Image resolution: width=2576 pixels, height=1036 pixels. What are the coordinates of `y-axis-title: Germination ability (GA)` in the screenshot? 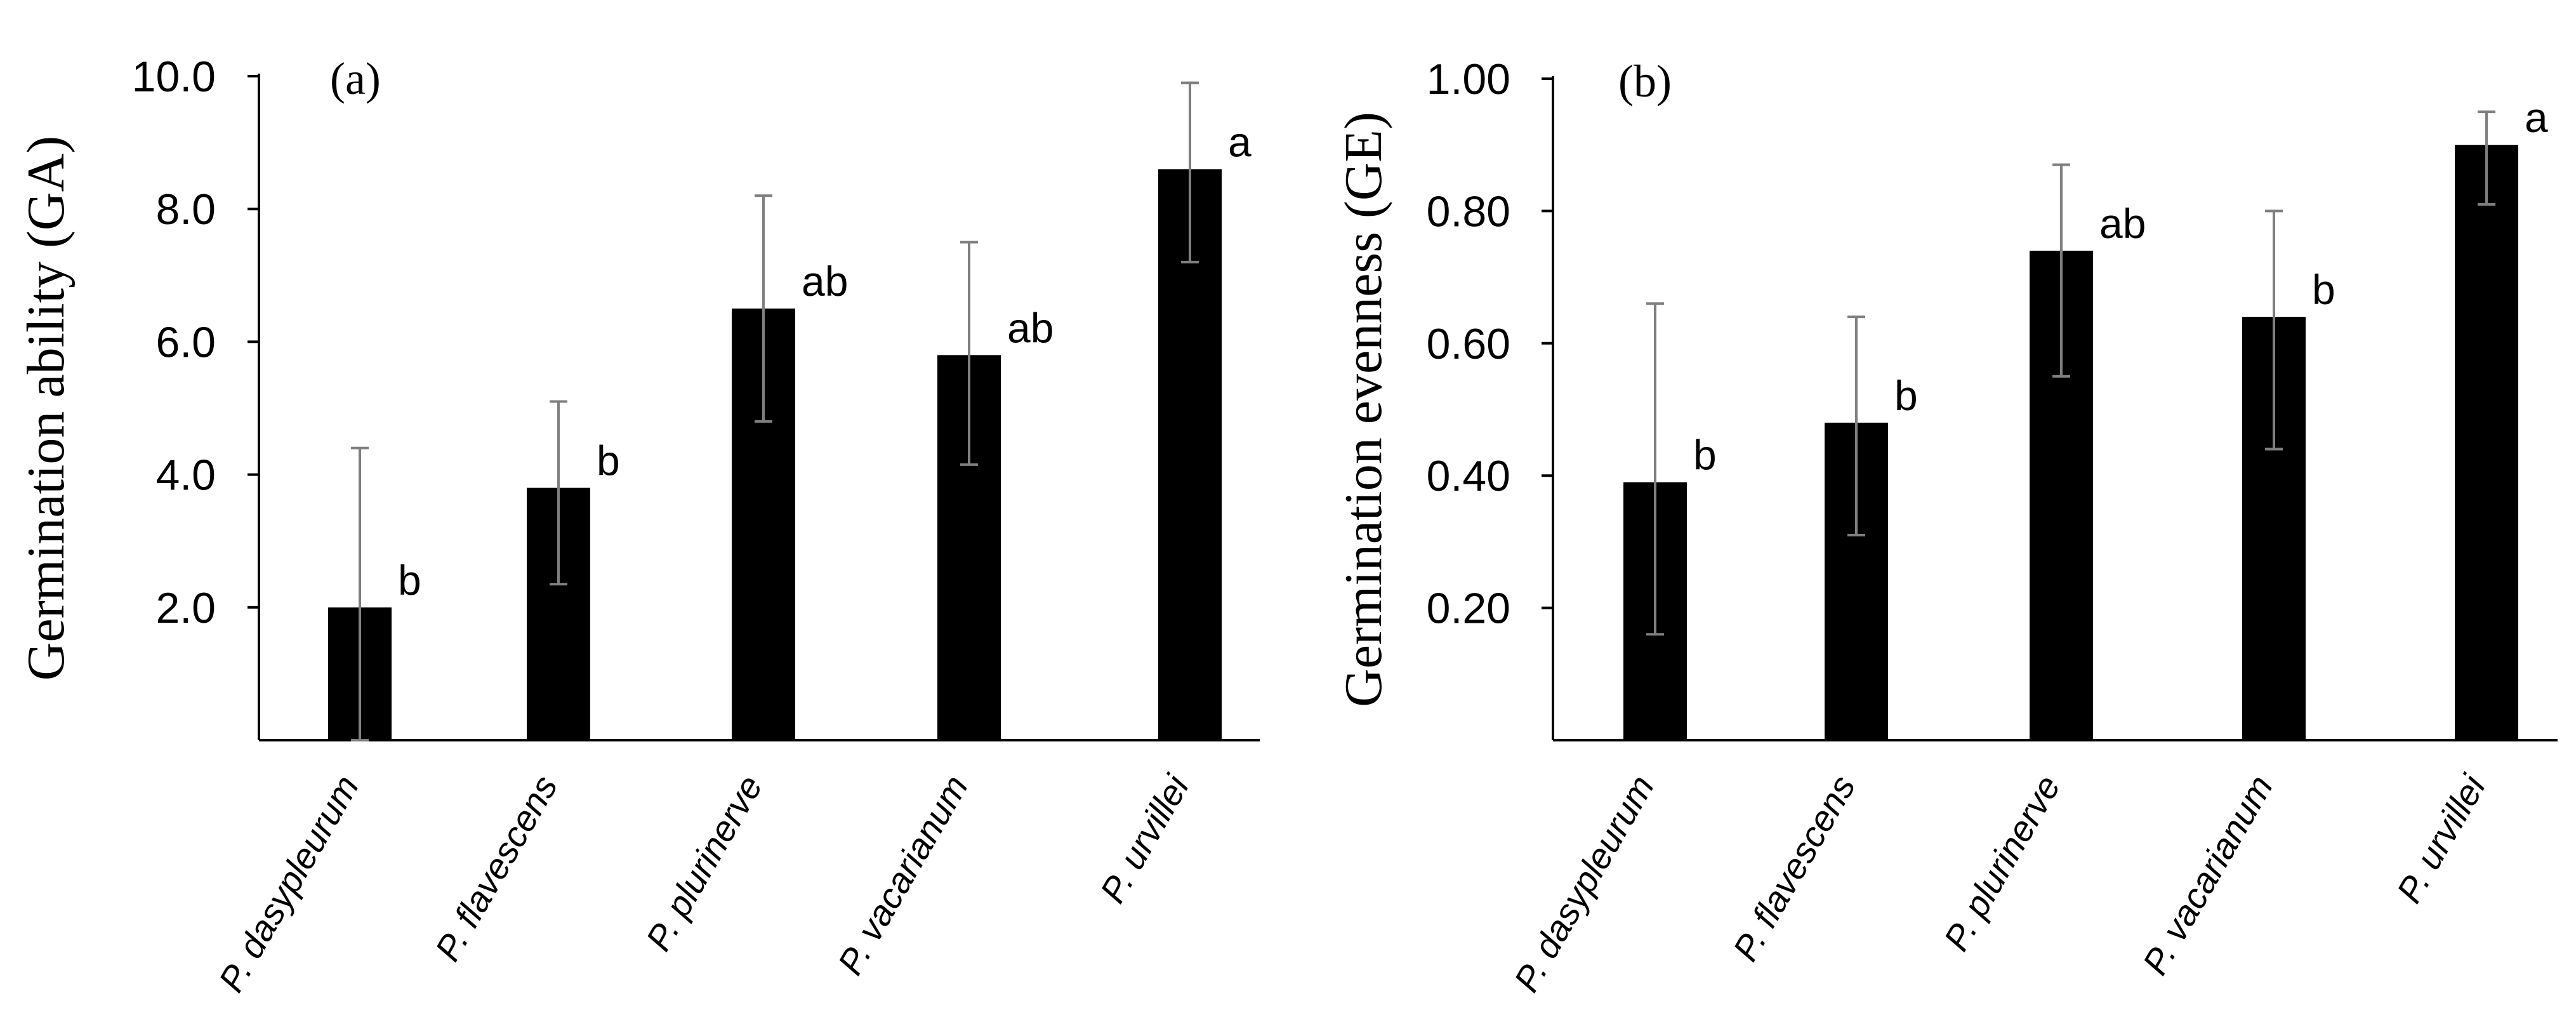 It's located at (47, 408).